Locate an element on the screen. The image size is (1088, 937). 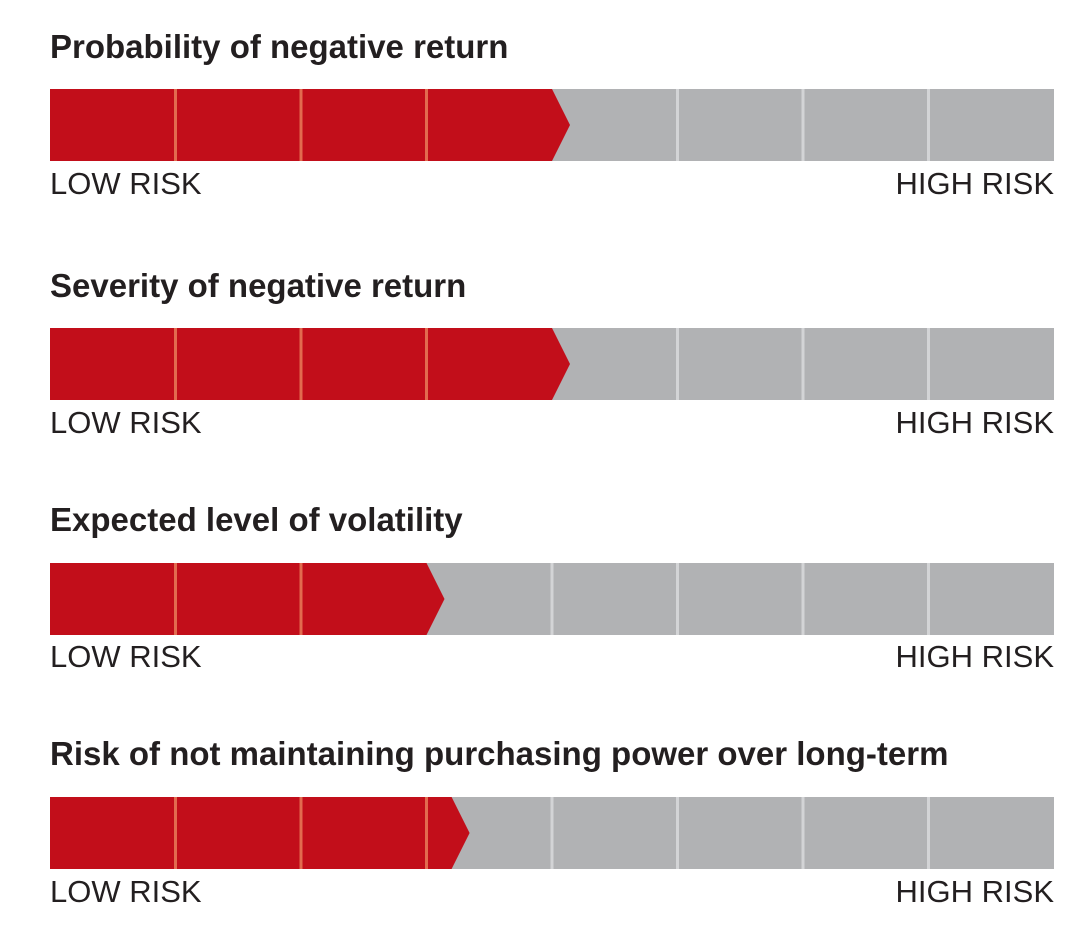
risk-block-title: Expected level of volatility is located at coordinates (256, 519).